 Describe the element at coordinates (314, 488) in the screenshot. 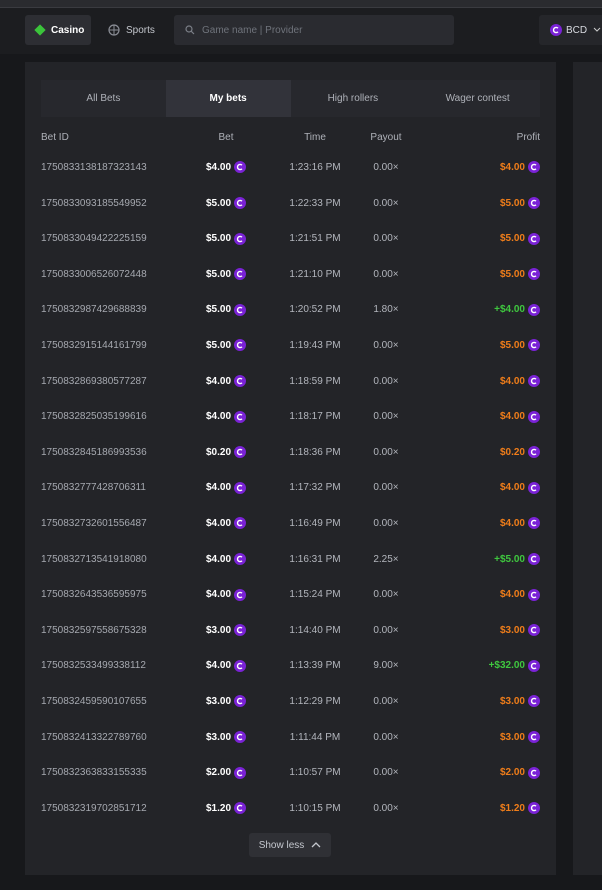

I see `cell-time: 1:17:32 PM` at that location.